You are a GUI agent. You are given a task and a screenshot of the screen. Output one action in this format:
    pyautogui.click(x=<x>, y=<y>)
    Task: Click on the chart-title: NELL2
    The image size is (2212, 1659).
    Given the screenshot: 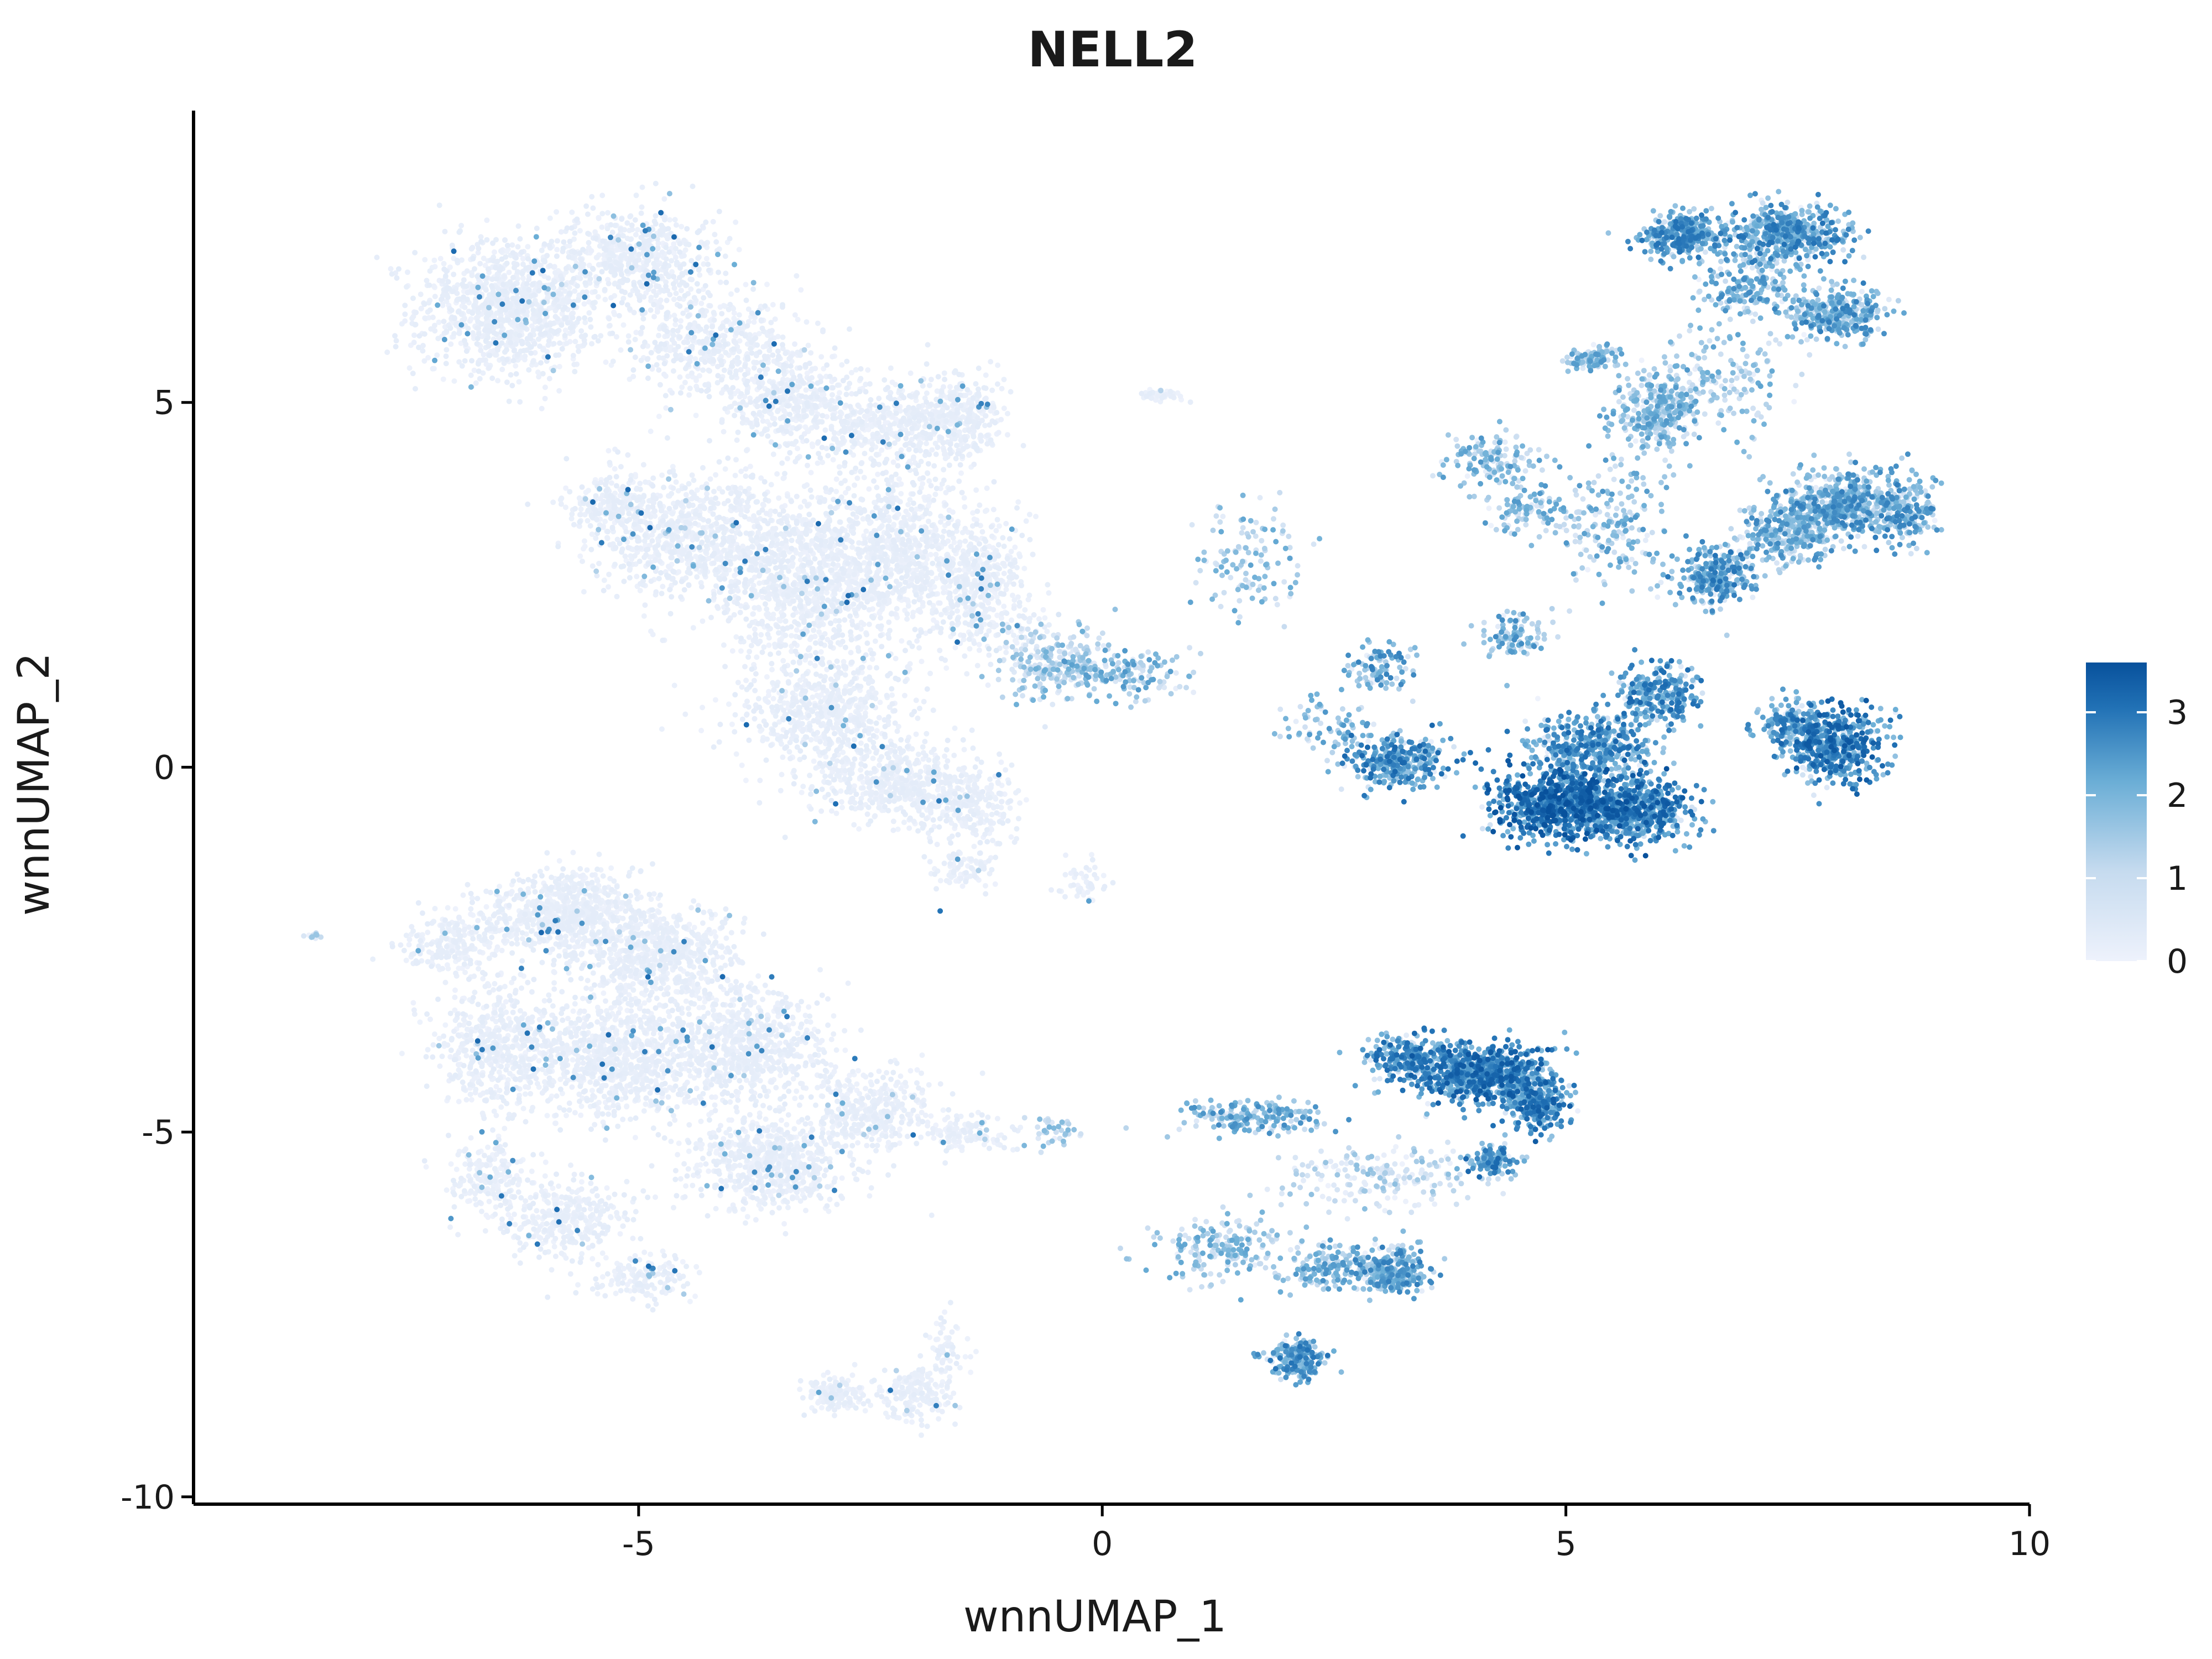 What is the action you would take?
    pyautogui.click(x=1112, y=50)
    